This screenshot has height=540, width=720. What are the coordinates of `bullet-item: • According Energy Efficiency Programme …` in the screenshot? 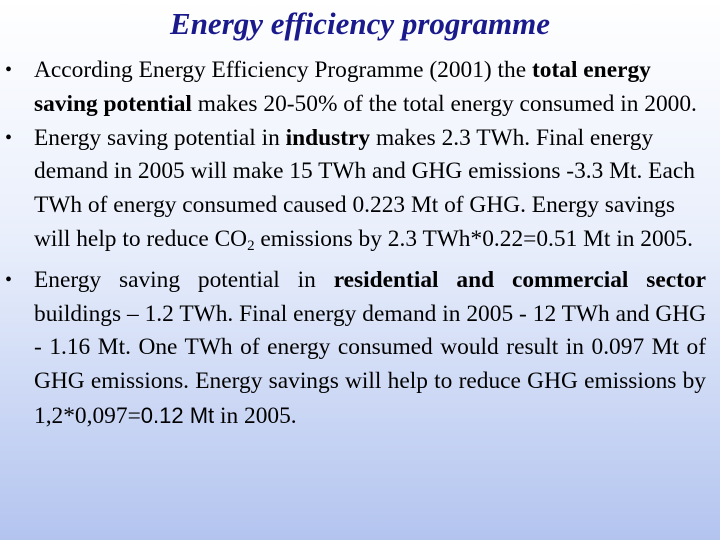 It's located at (355, 88).